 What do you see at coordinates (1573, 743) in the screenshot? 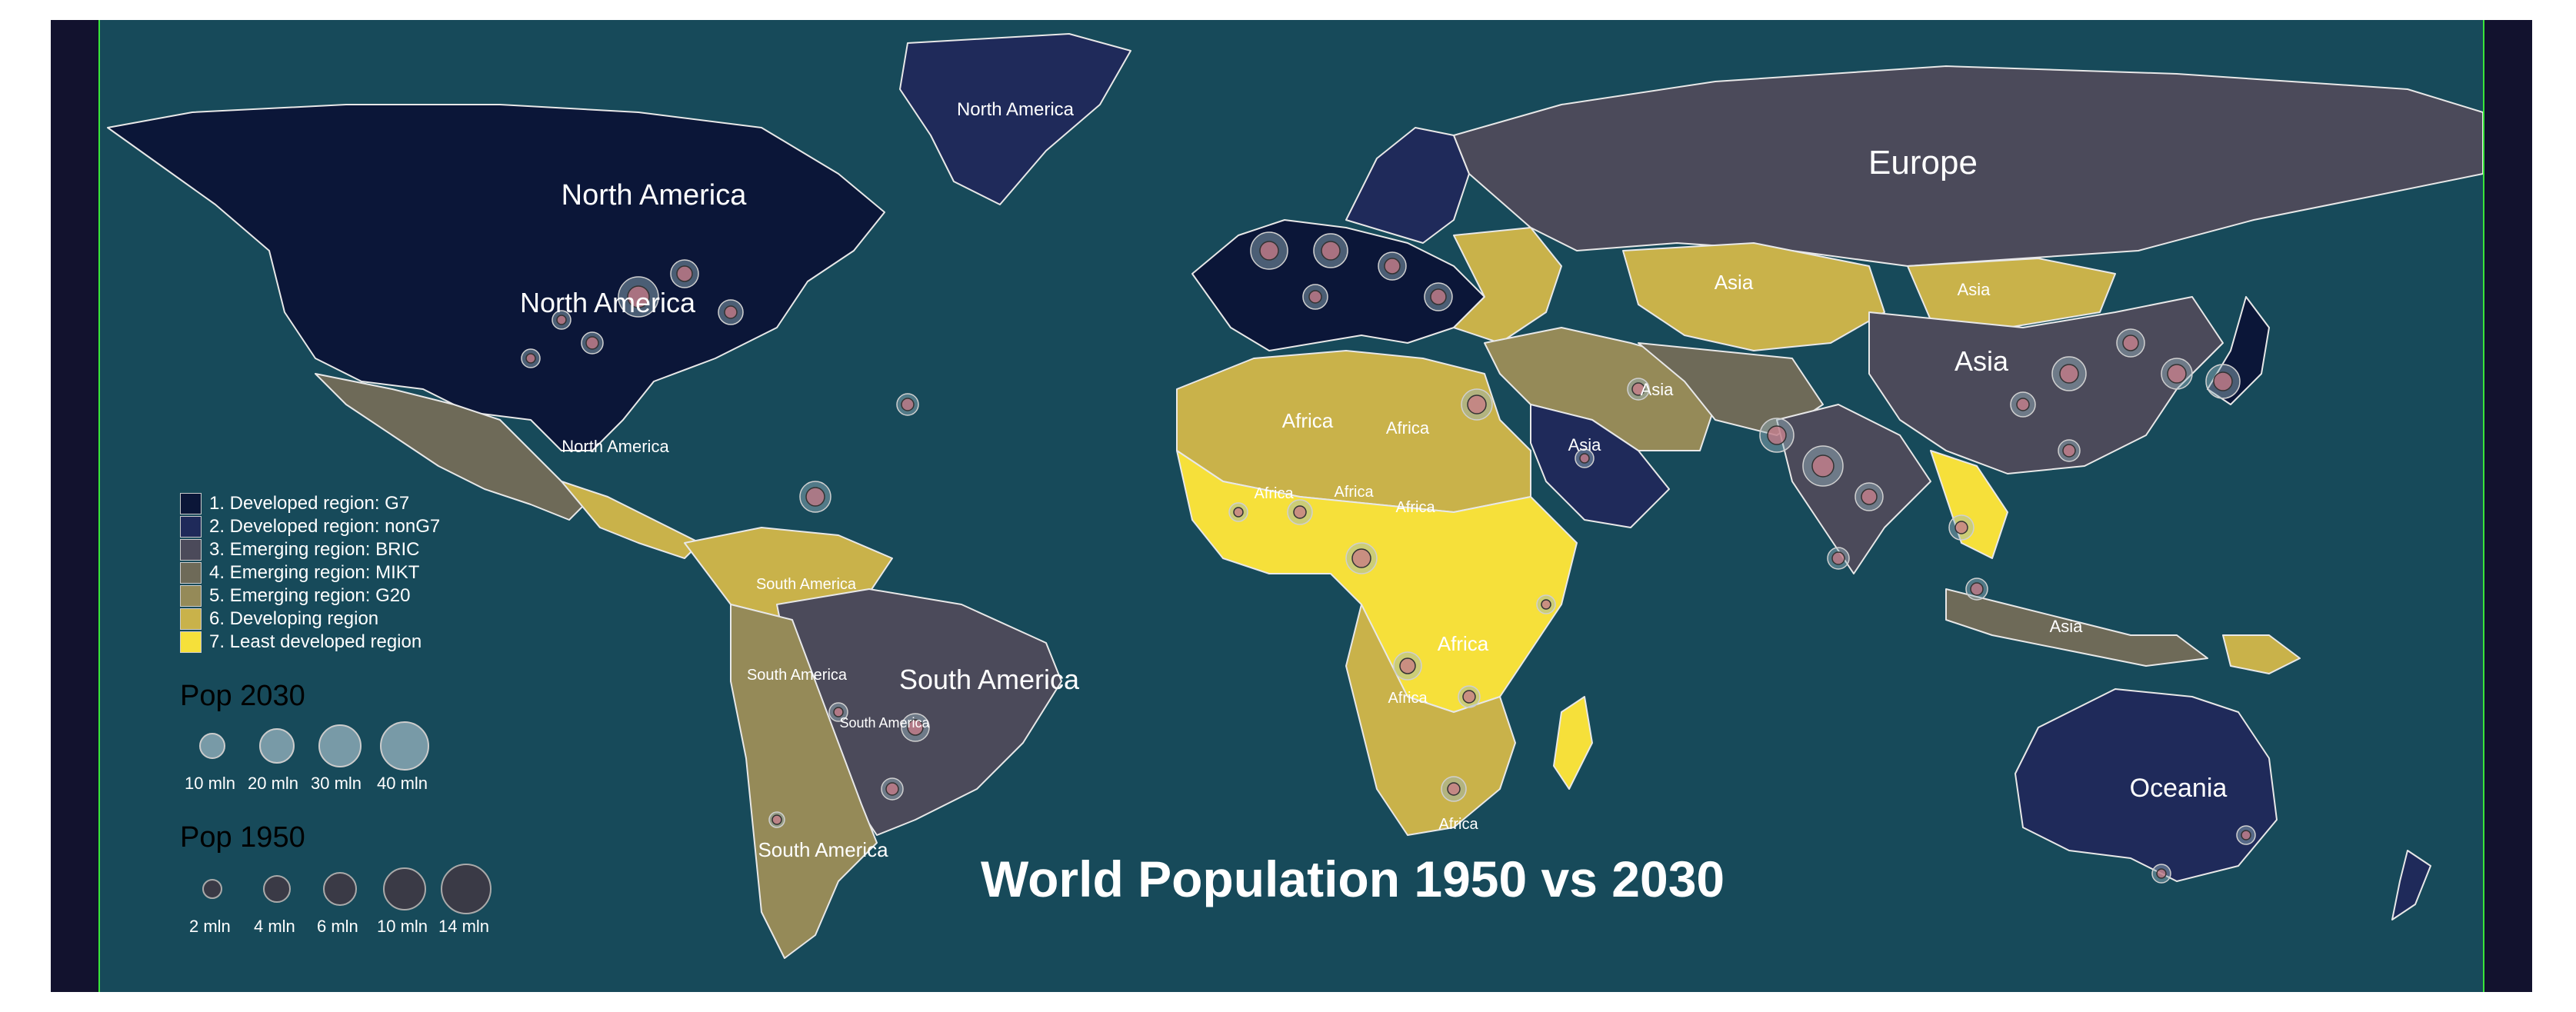
I see `madagascar` at bounding box center [1573, 743].